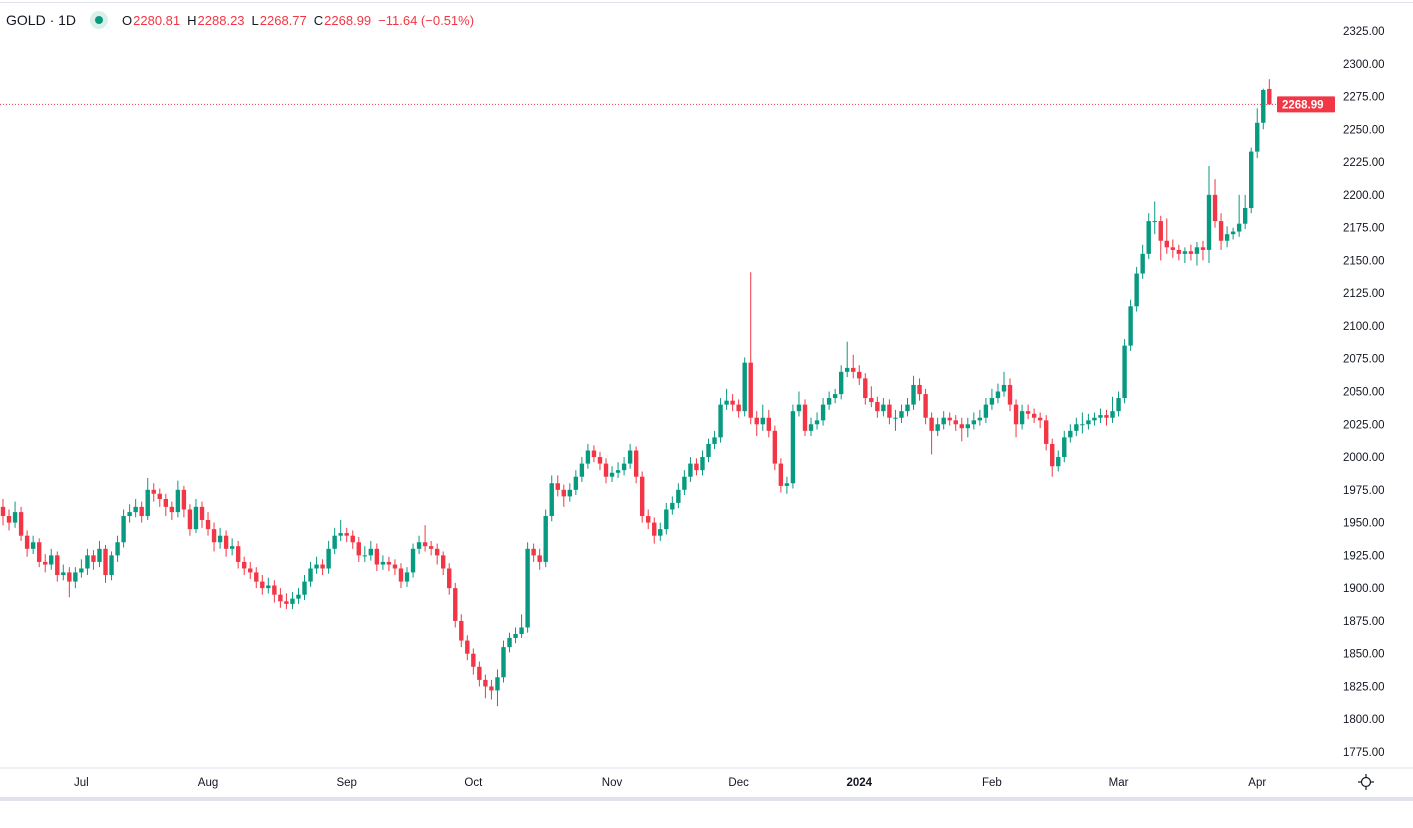 This screenshot has height=828, width=1413. Describe the element at coordinates (1366, 782) in the screenshot. I see `gear-icon` at that location.